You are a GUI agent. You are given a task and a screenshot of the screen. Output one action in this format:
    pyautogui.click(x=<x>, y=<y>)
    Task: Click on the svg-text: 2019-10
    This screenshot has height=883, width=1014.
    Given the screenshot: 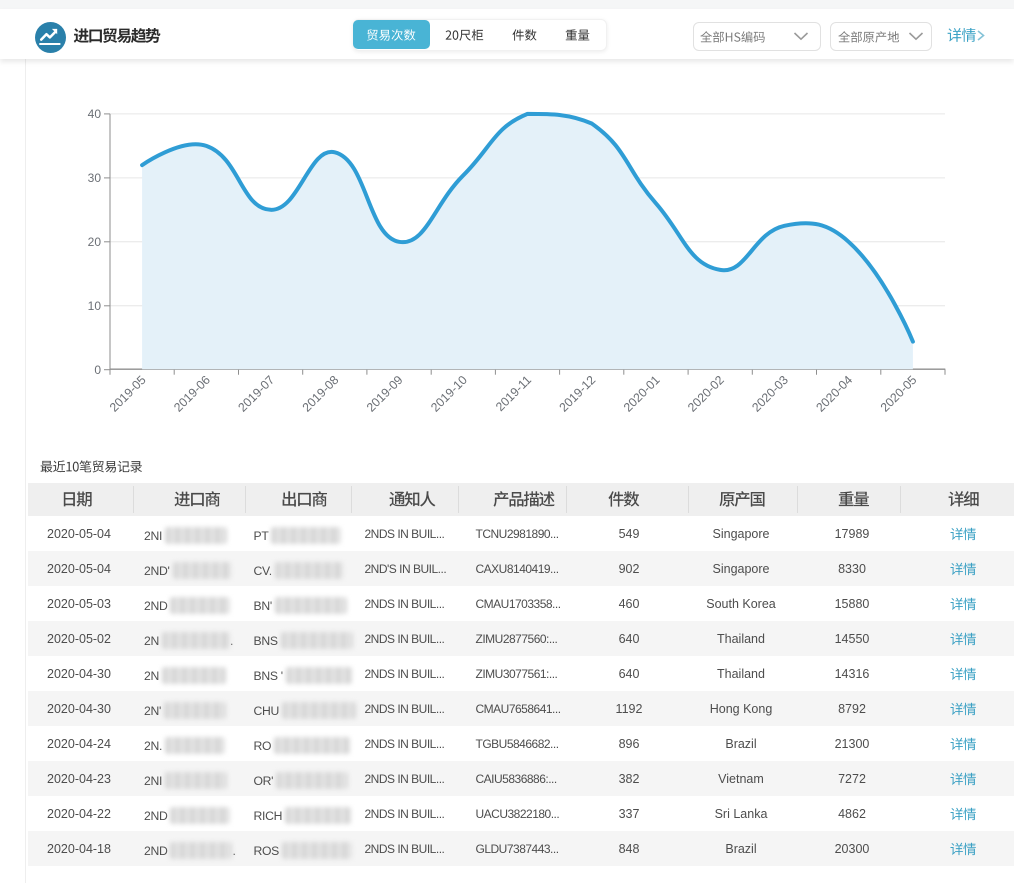 What is the action you would take?
    pyautogui.click(x=449, y=394)
    